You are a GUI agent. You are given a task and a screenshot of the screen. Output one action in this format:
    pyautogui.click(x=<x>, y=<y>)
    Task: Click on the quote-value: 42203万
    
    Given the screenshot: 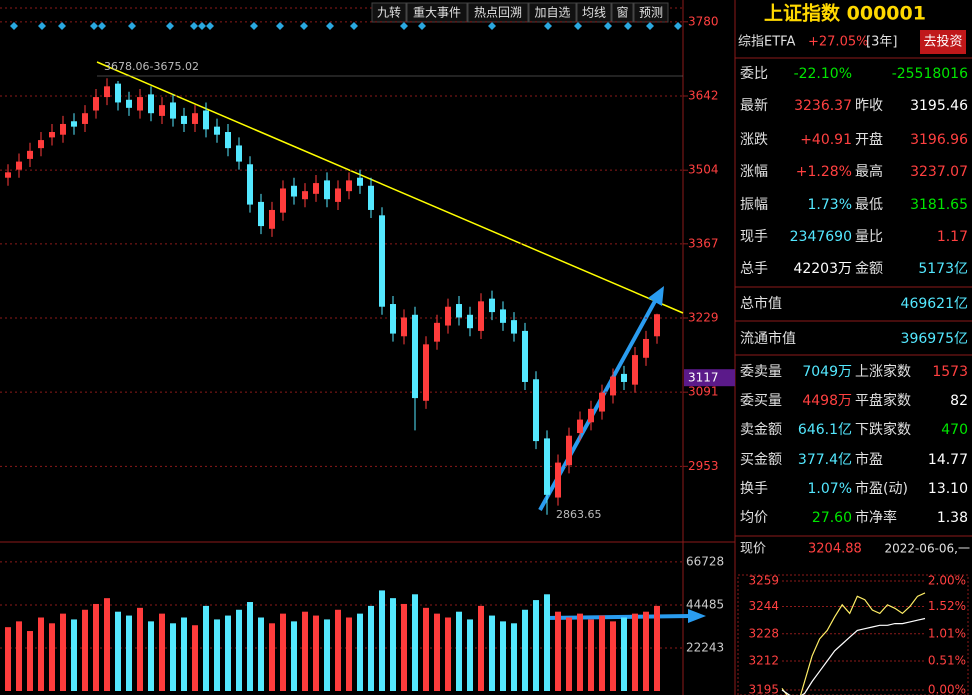 What is the action you would take?
    pyautogui.click(x=822, y=269)
    